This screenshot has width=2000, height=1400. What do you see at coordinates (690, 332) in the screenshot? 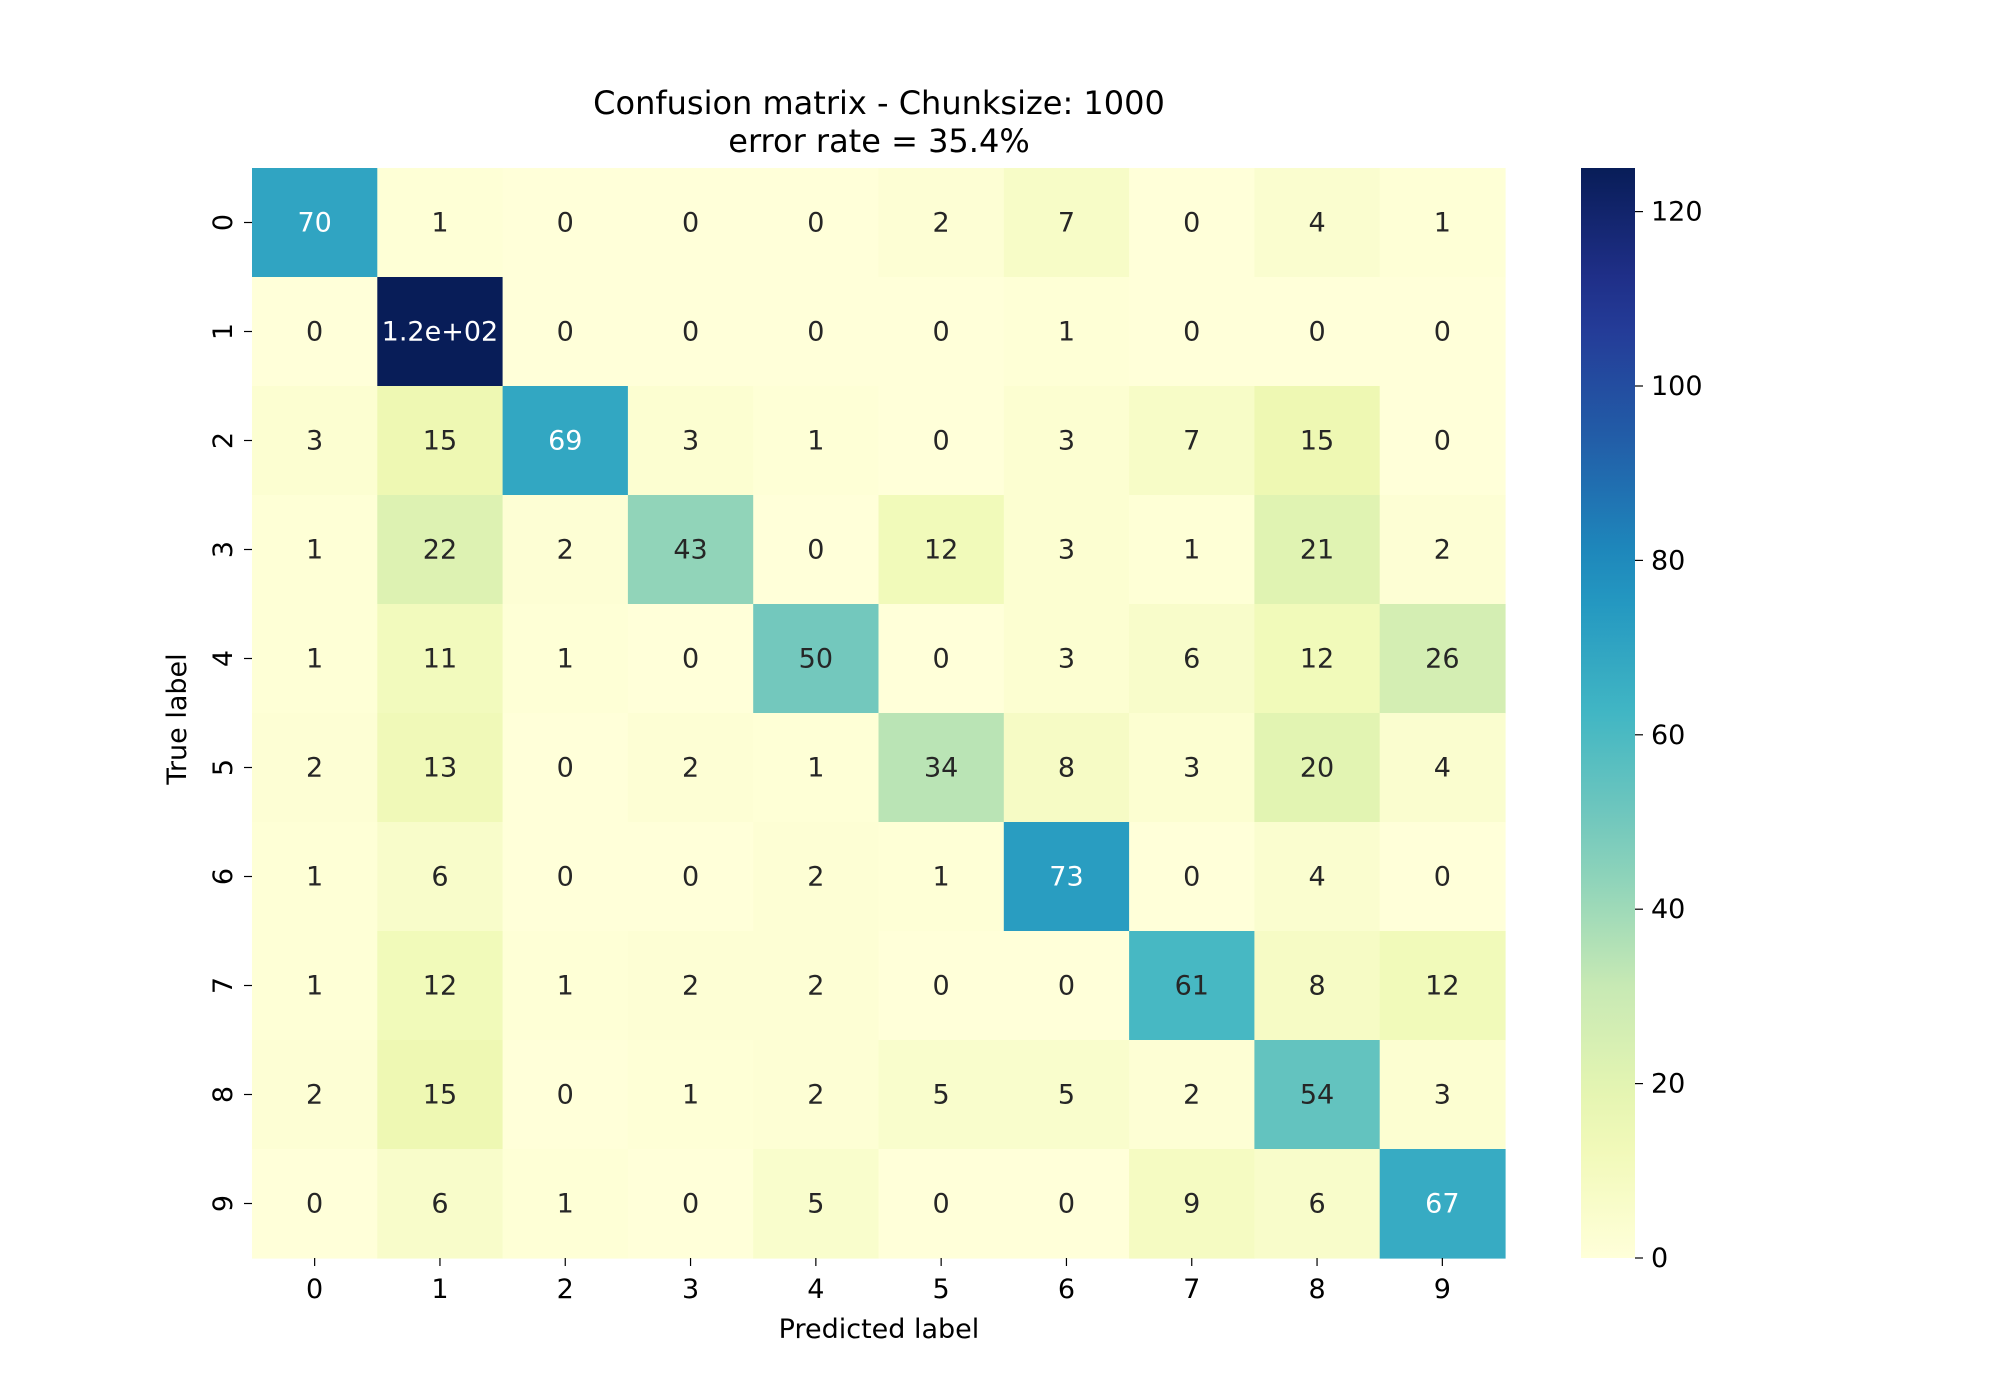
I see `cell-label-1-3: 0` at bounding box center [690, 332].